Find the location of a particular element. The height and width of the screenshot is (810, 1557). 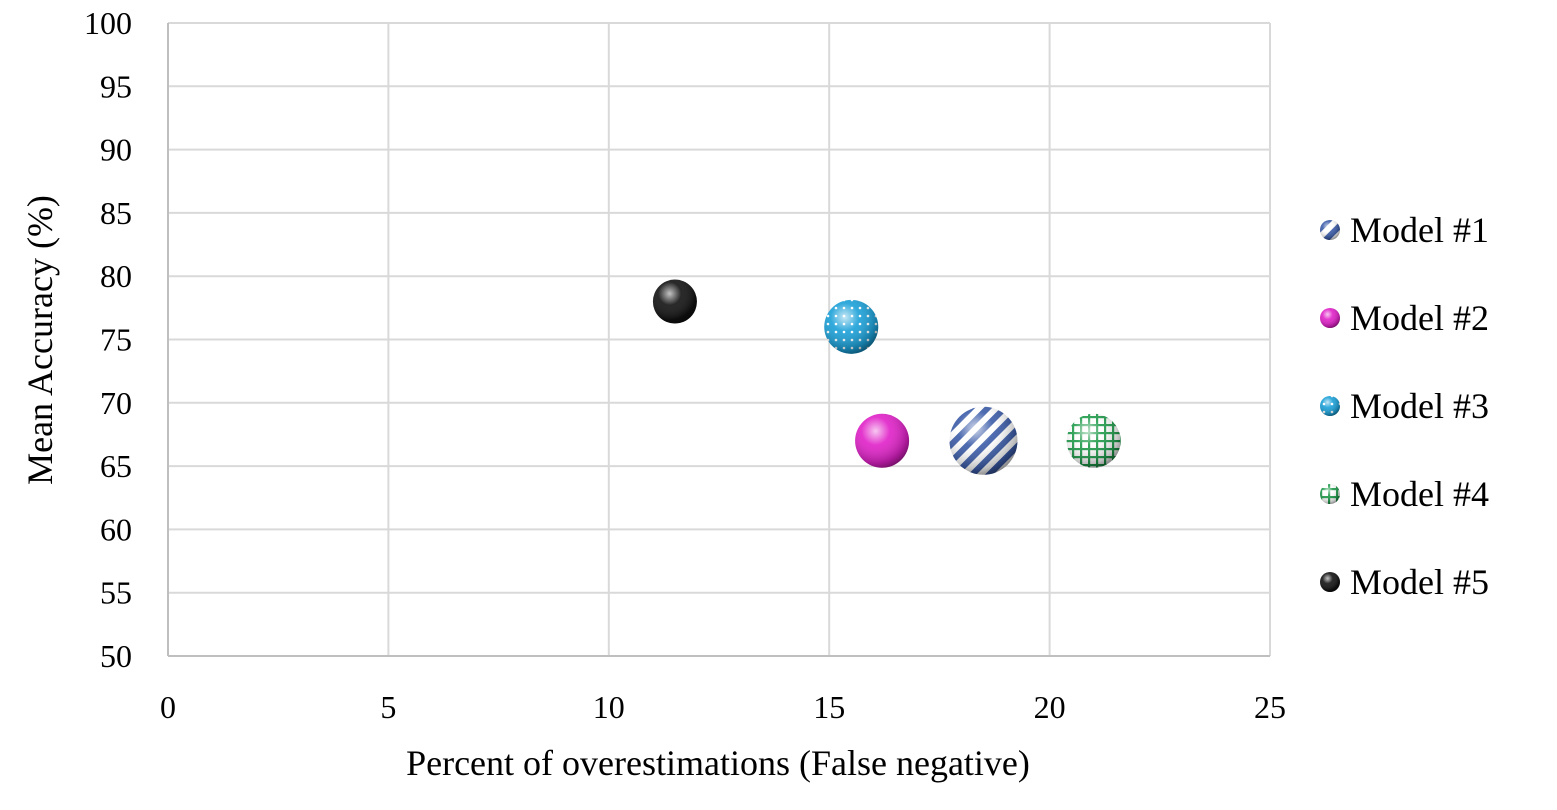

x-tick-label-10: 10 is located at coordinates (609, 707).